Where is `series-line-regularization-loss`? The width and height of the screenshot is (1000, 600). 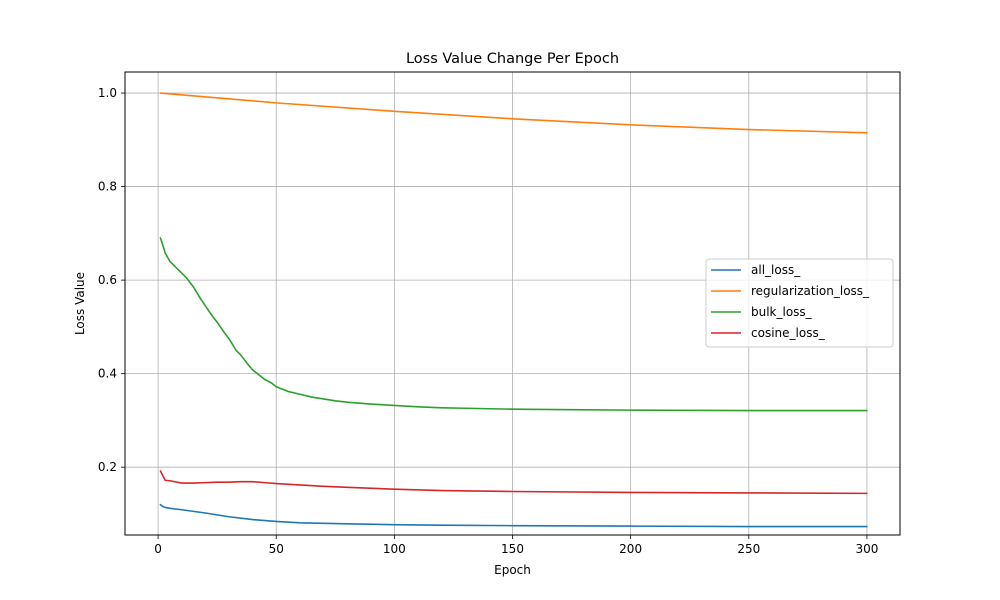
series-line-regularization-loss is located at coordinates (513, 113).